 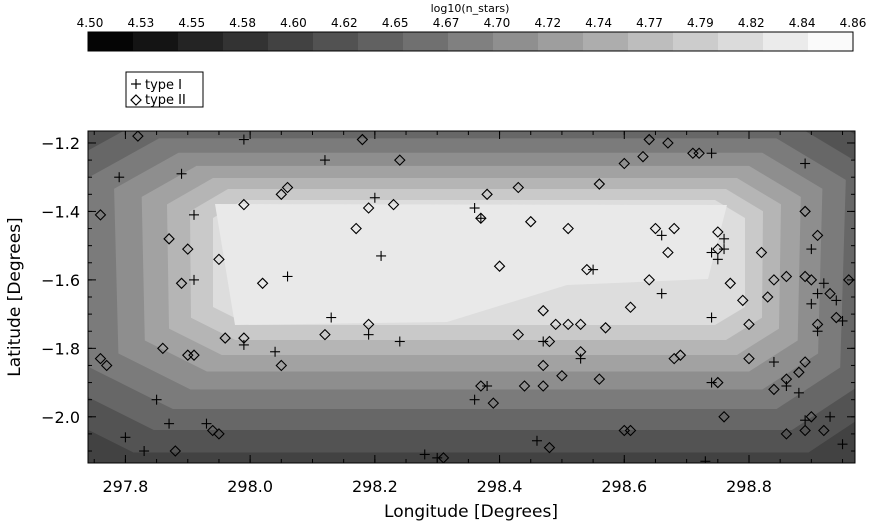 What do you see at coordinates (141, 23) in the screenshot?
I see `colorbar-tick-label: 4.53` at bounding box center [141, 23].